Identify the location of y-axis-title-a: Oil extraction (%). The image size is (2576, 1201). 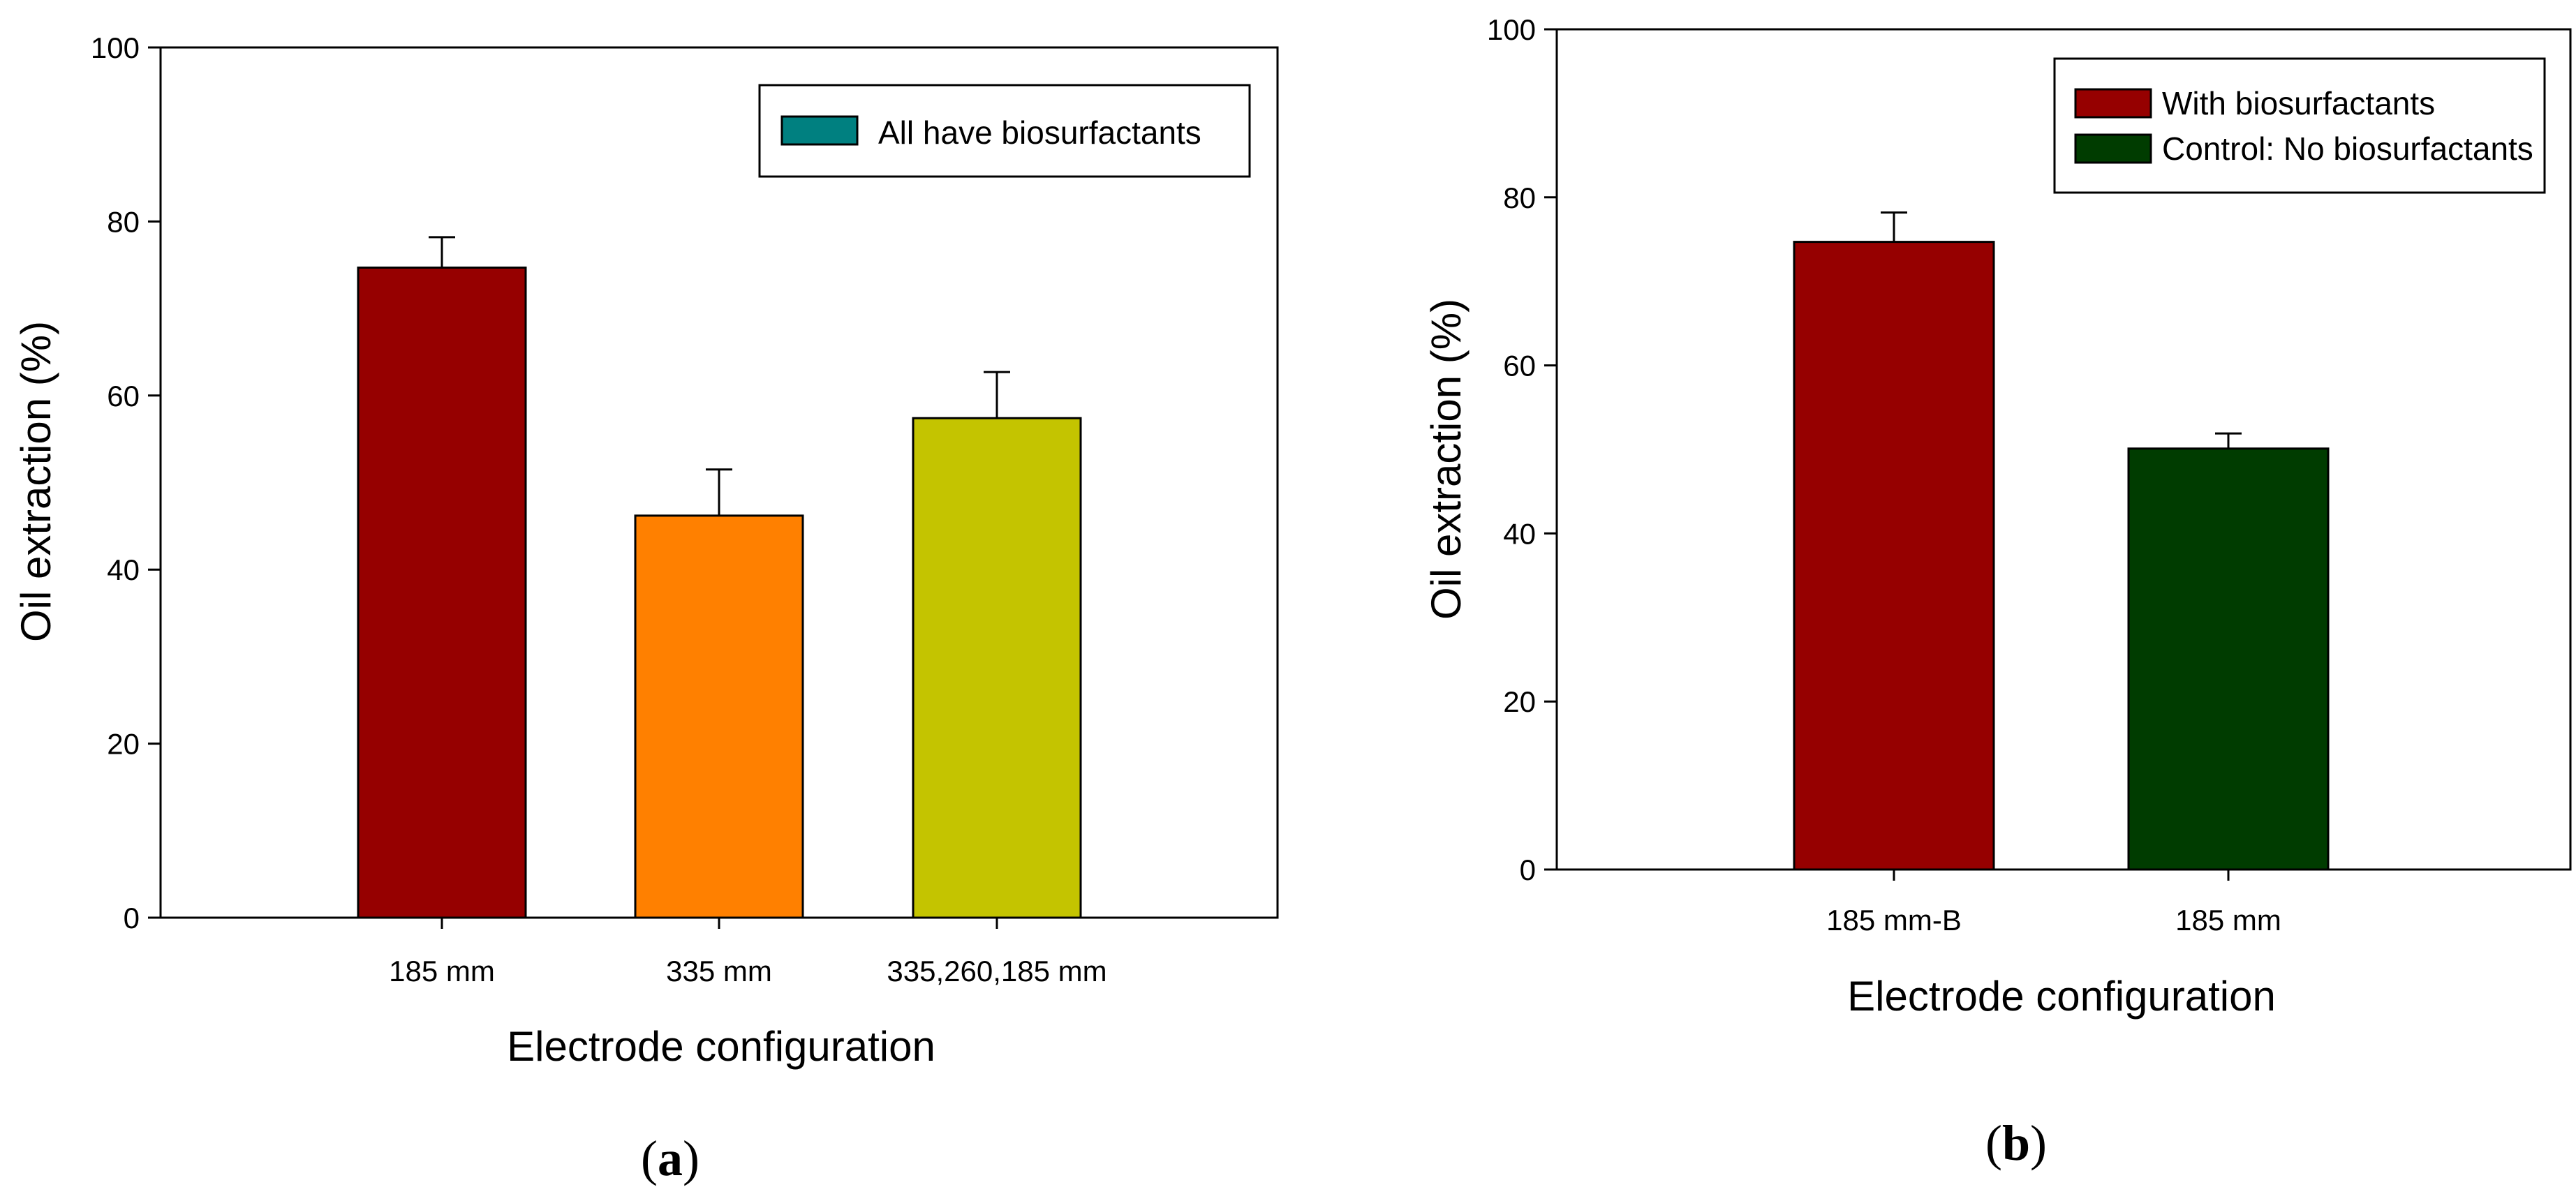
(36, 481).